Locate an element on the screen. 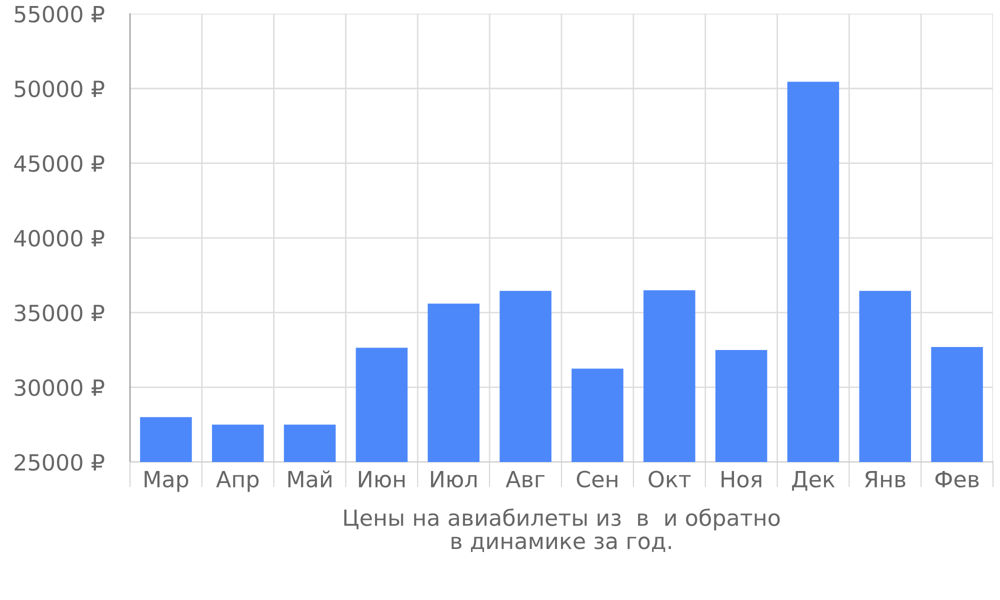 The width and height of the screenshot is (1000, 600). x-tick-label: Мар is located at coordinates (166, 481).